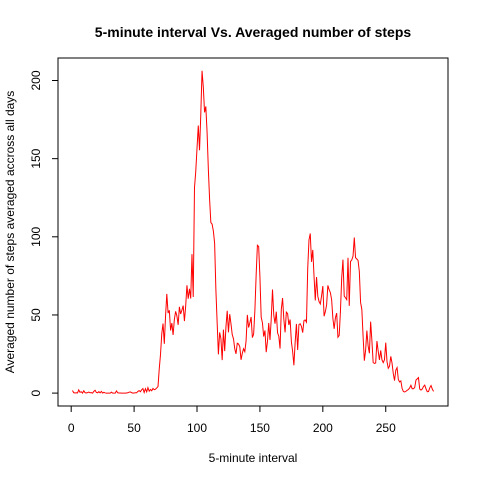 Image resolution: width=480 pixels, height=480 pixels. Describe the element at coordinates (386, 428) in the screenshot. I see `x-tick-label: 250` at that location.